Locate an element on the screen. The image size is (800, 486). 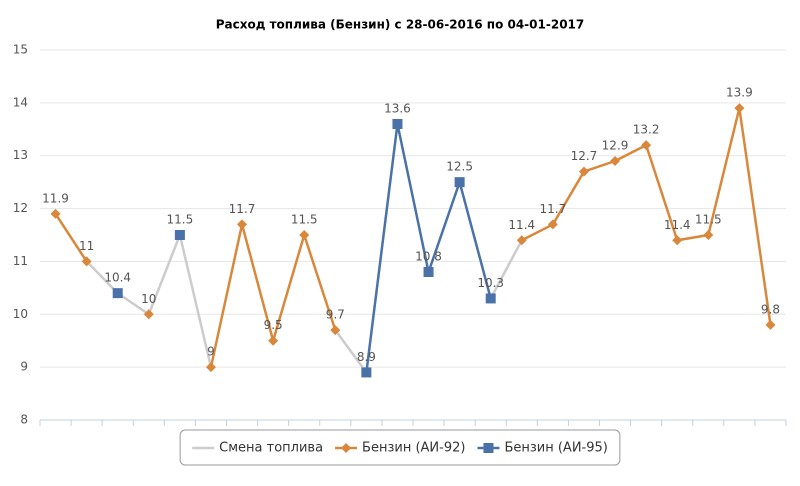
data-label: 12.5 is located at coordinates (459, 167).